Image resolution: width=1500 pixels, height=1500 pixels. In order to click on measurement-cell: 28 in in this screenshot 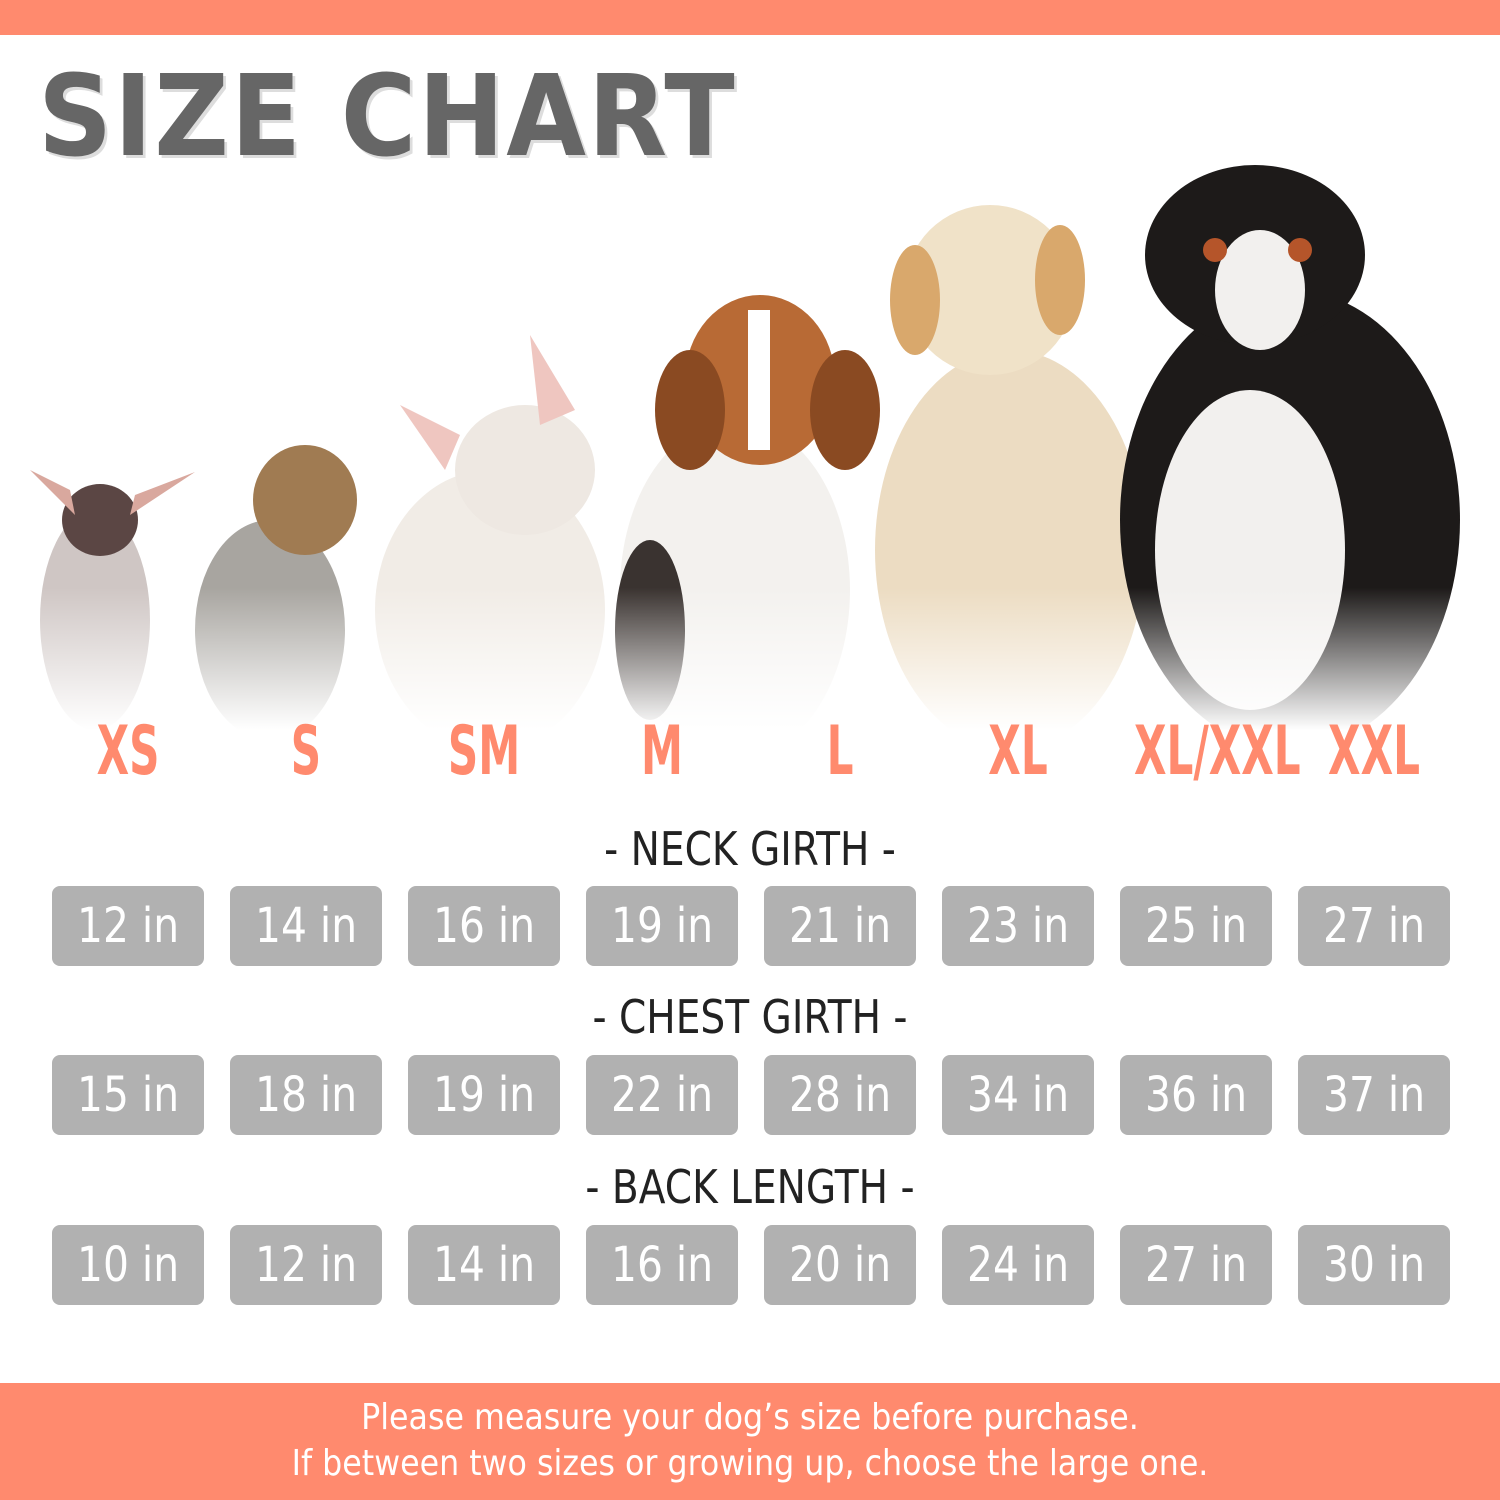, I will do `click(840, 1095)`.